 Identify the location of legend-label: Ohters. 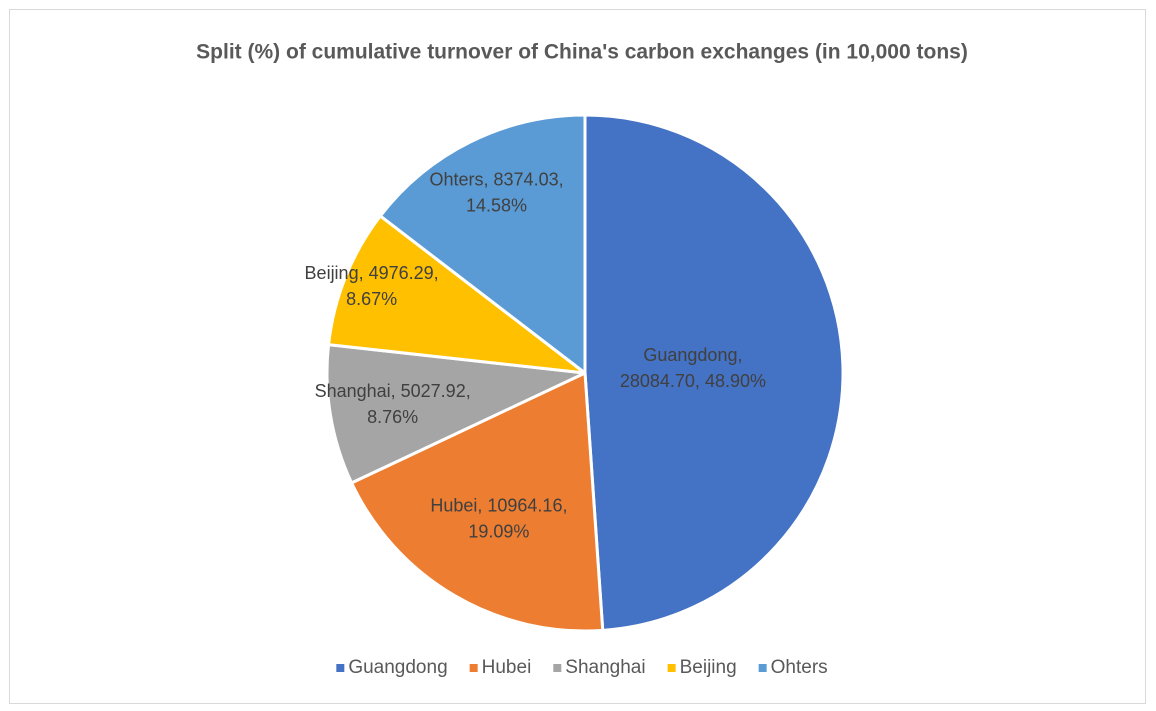
(799, 667).